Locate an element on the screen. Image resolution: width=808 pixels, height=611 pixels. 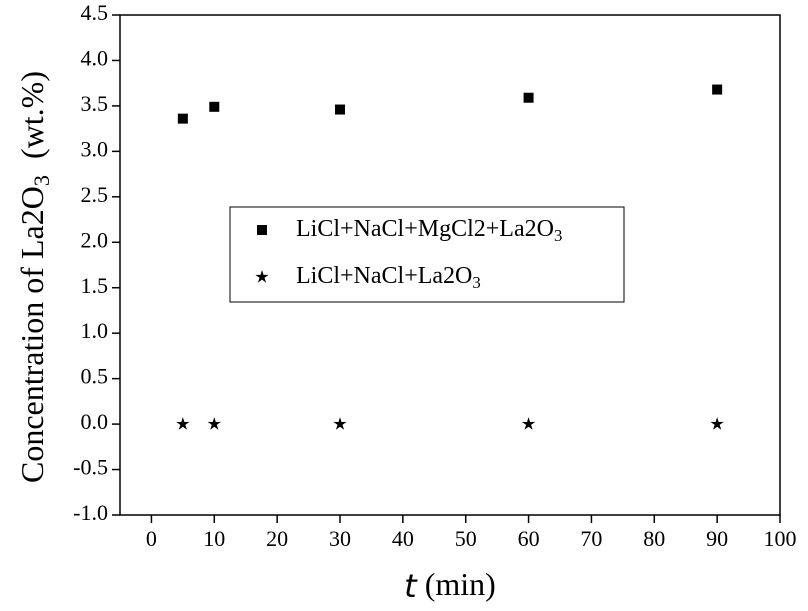
legend-label: LiCl+NaCl+La2O3 is located at coordinates (388, 277).